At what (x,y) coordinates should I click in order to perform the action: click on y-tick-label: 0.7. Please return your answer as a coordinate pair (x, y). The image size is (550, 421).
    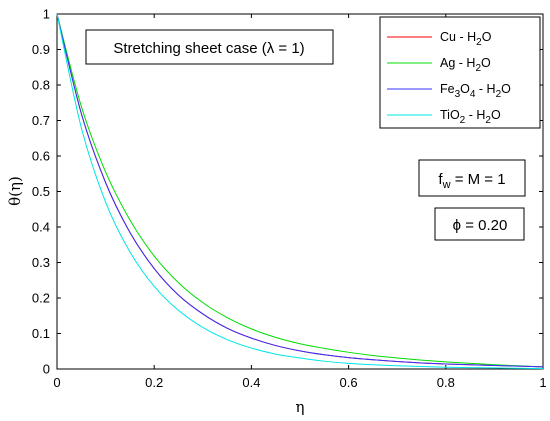
    Looking at the image, I should click on (41, 120).